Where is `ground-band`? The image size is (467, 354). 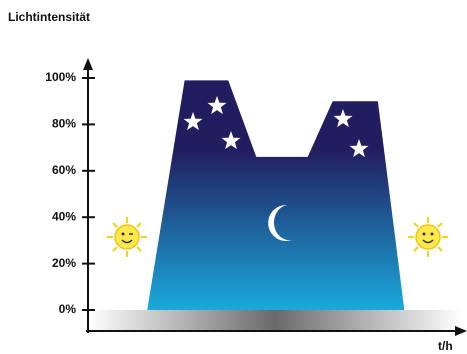 ground-band is located at coordinates (275, 320).